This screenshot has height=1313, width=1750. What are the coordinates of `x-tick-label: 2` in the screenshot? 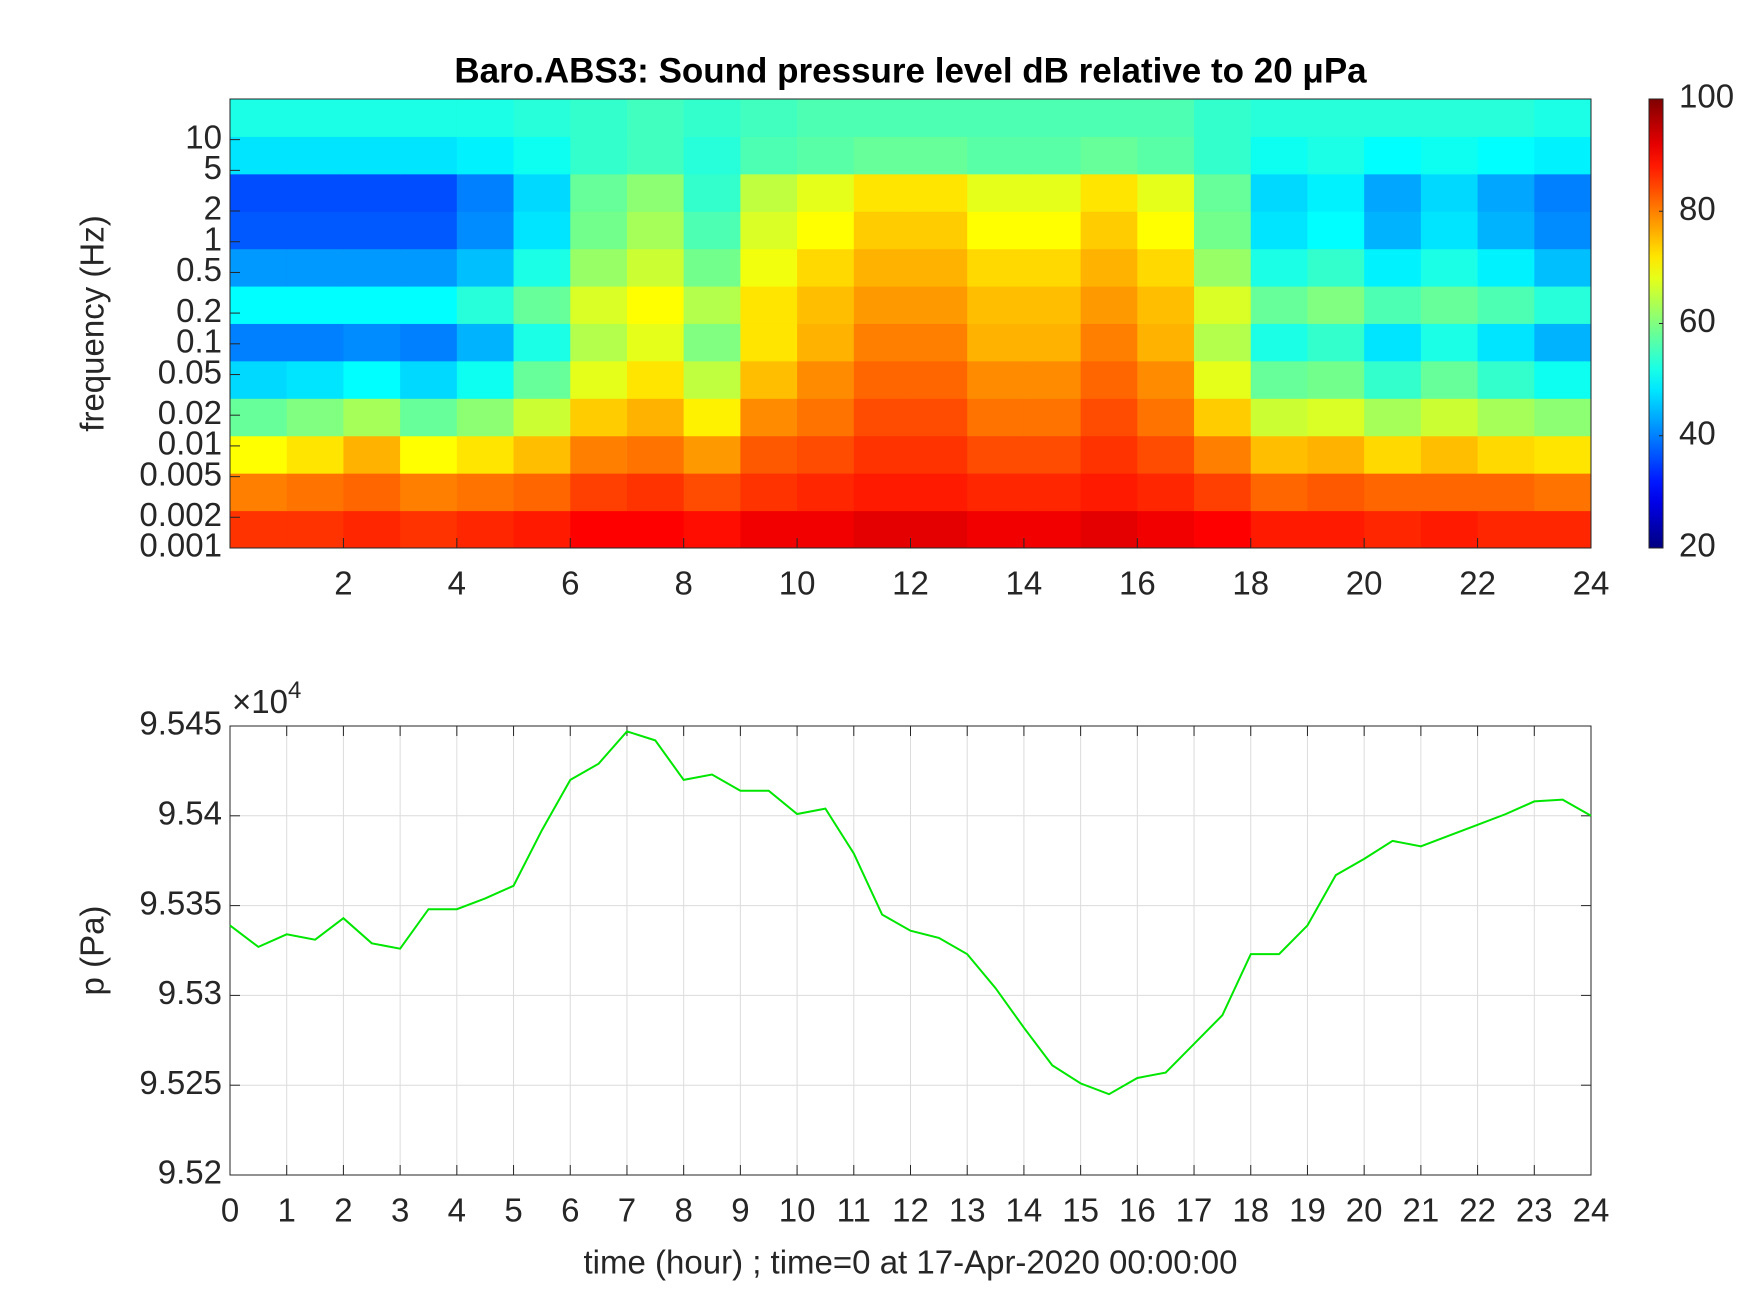 It's located at (343, 583).